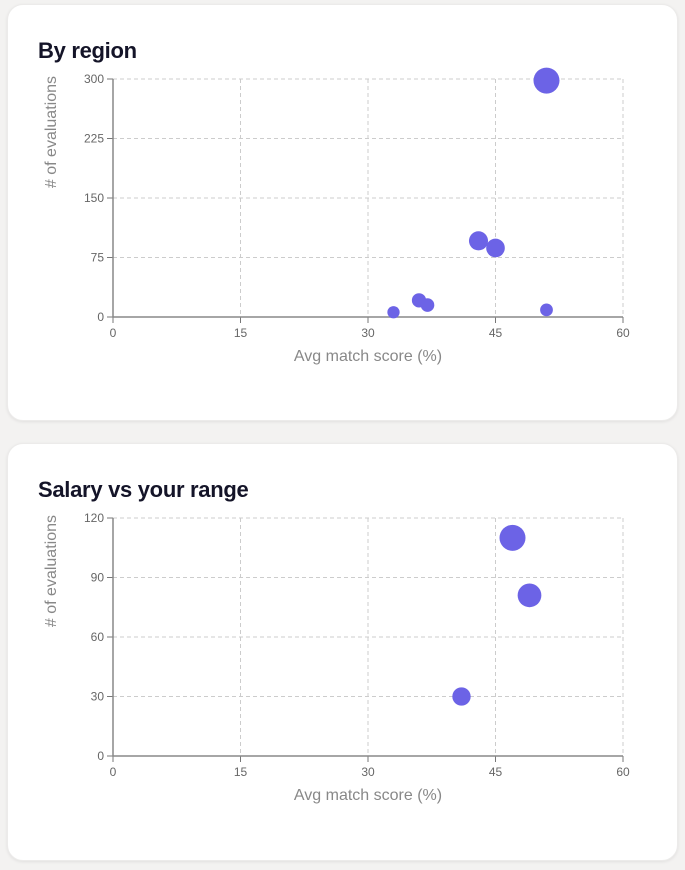  What do you see at coordinates (143, 489) in the screenshot?
I see `chart-title: Salary vs your range` at bounding box center [143, 489].